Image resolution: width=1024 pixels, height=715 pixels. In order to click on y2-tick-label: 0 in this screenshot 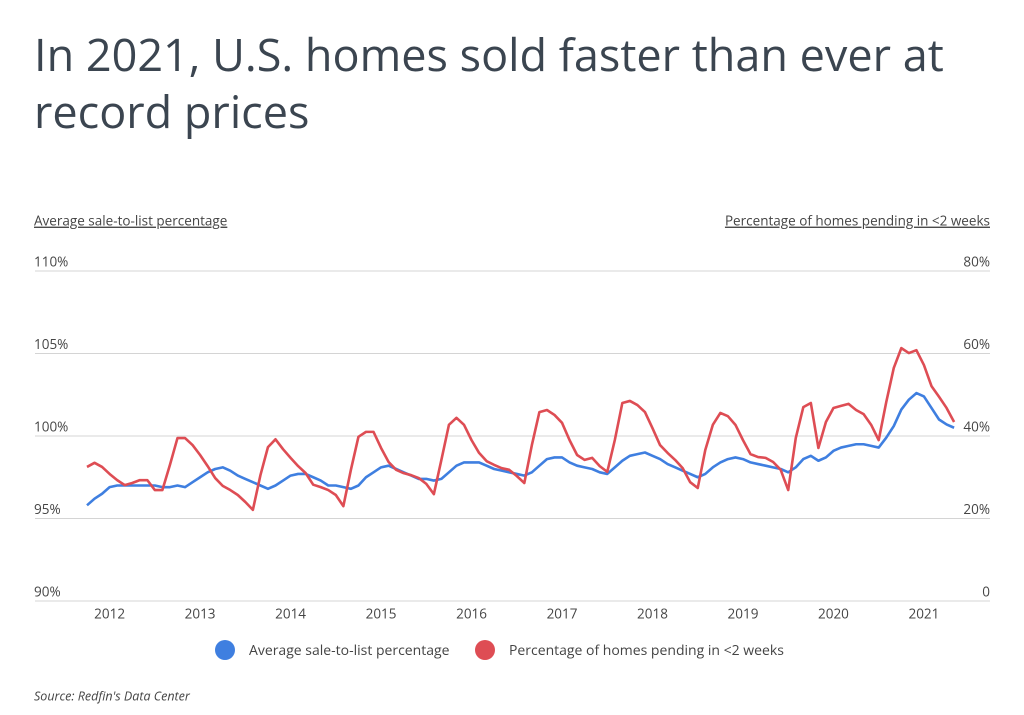, I will do `click(986, 592)`.